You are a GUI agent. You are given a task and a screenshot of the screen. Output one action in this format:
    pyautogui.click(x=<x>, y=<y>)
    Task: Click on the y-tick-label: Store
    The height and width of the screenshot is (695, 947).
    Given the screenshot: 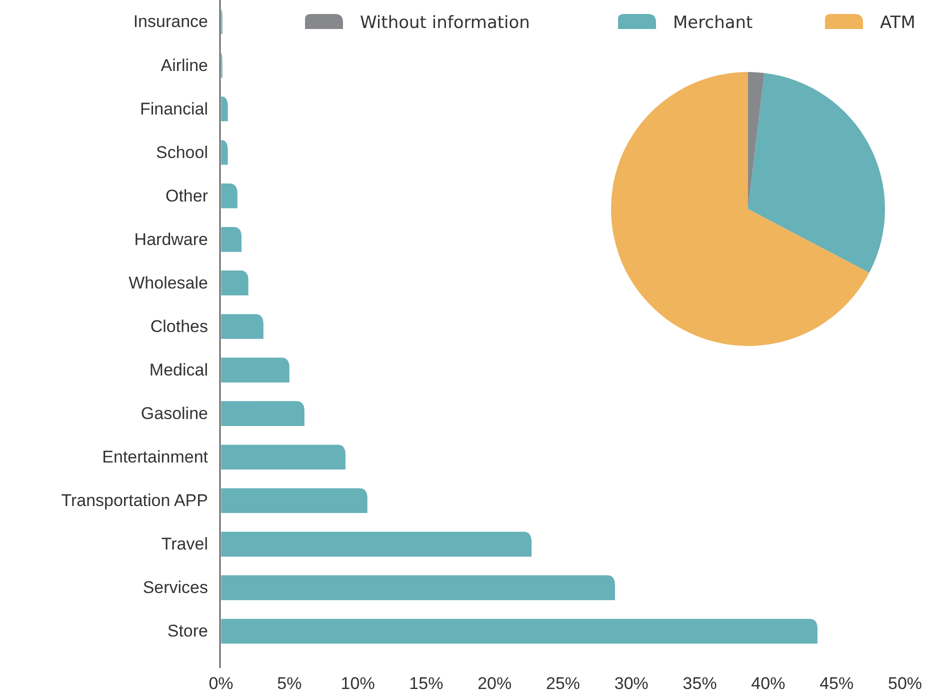 What is the action you would take?
    pyautogui.click(x=187, y=631)
    